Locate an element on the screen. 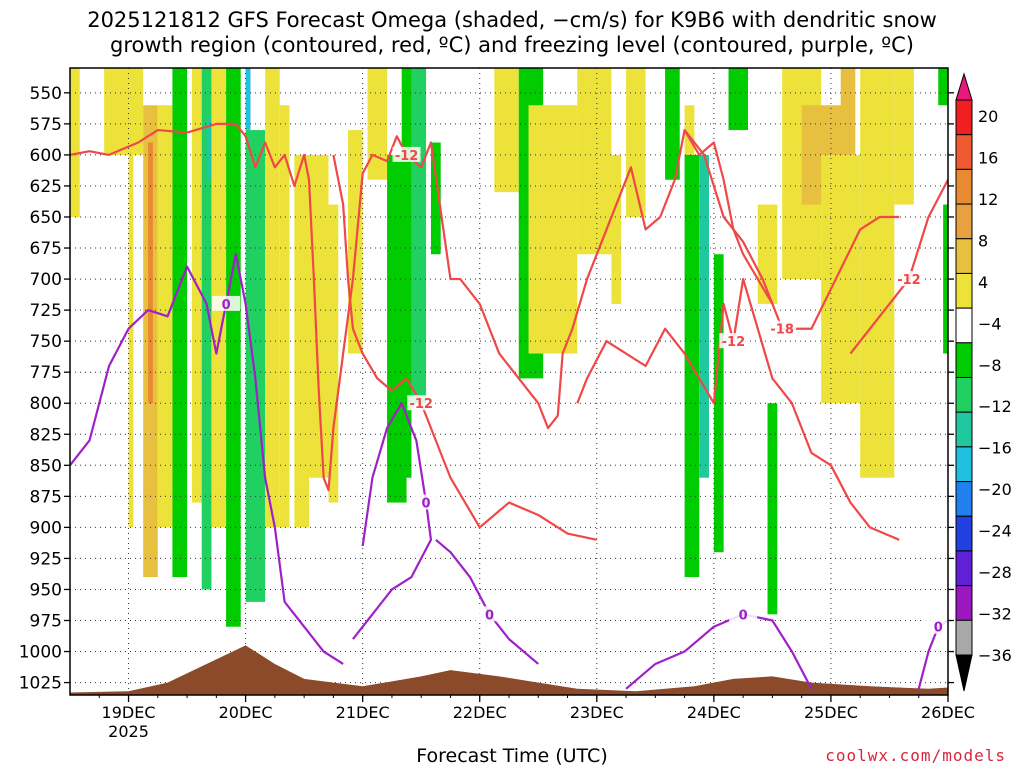 This screenshot has height=768, width=1024. colorbar-label: −24 is located at coordinates (995, 531).